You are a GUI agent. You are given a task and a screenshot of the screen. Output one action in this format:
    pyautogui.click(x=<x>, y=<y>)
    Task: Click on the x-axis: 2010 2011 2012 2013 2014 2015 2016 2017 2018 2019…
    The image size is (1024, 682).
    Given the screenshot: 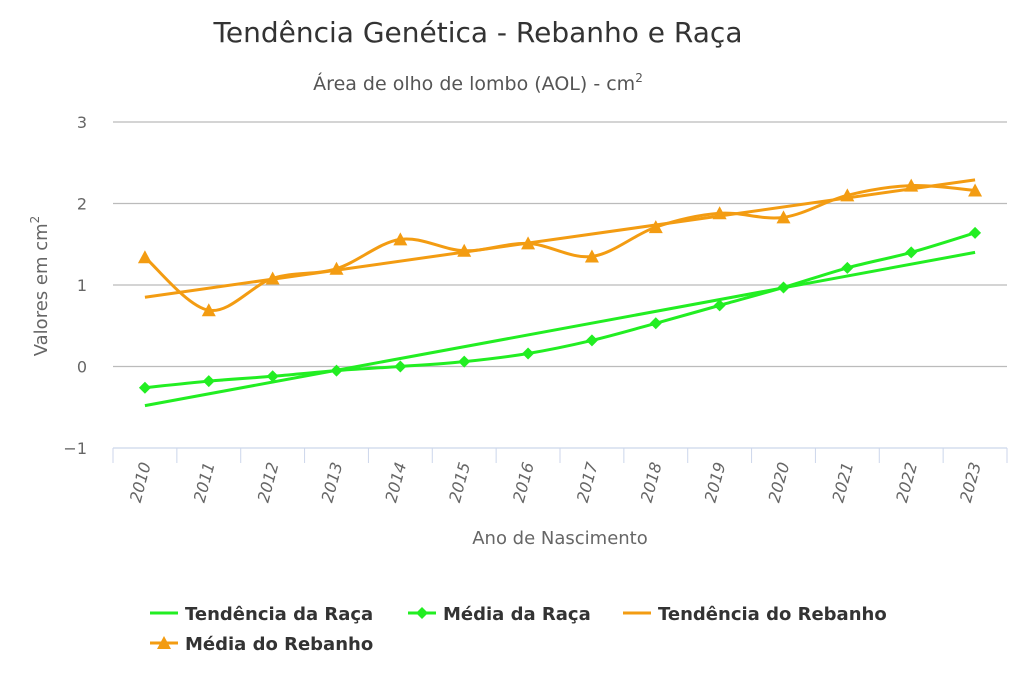 What is the action you would take?
    pyautogui.click(x=560, y=475)
    